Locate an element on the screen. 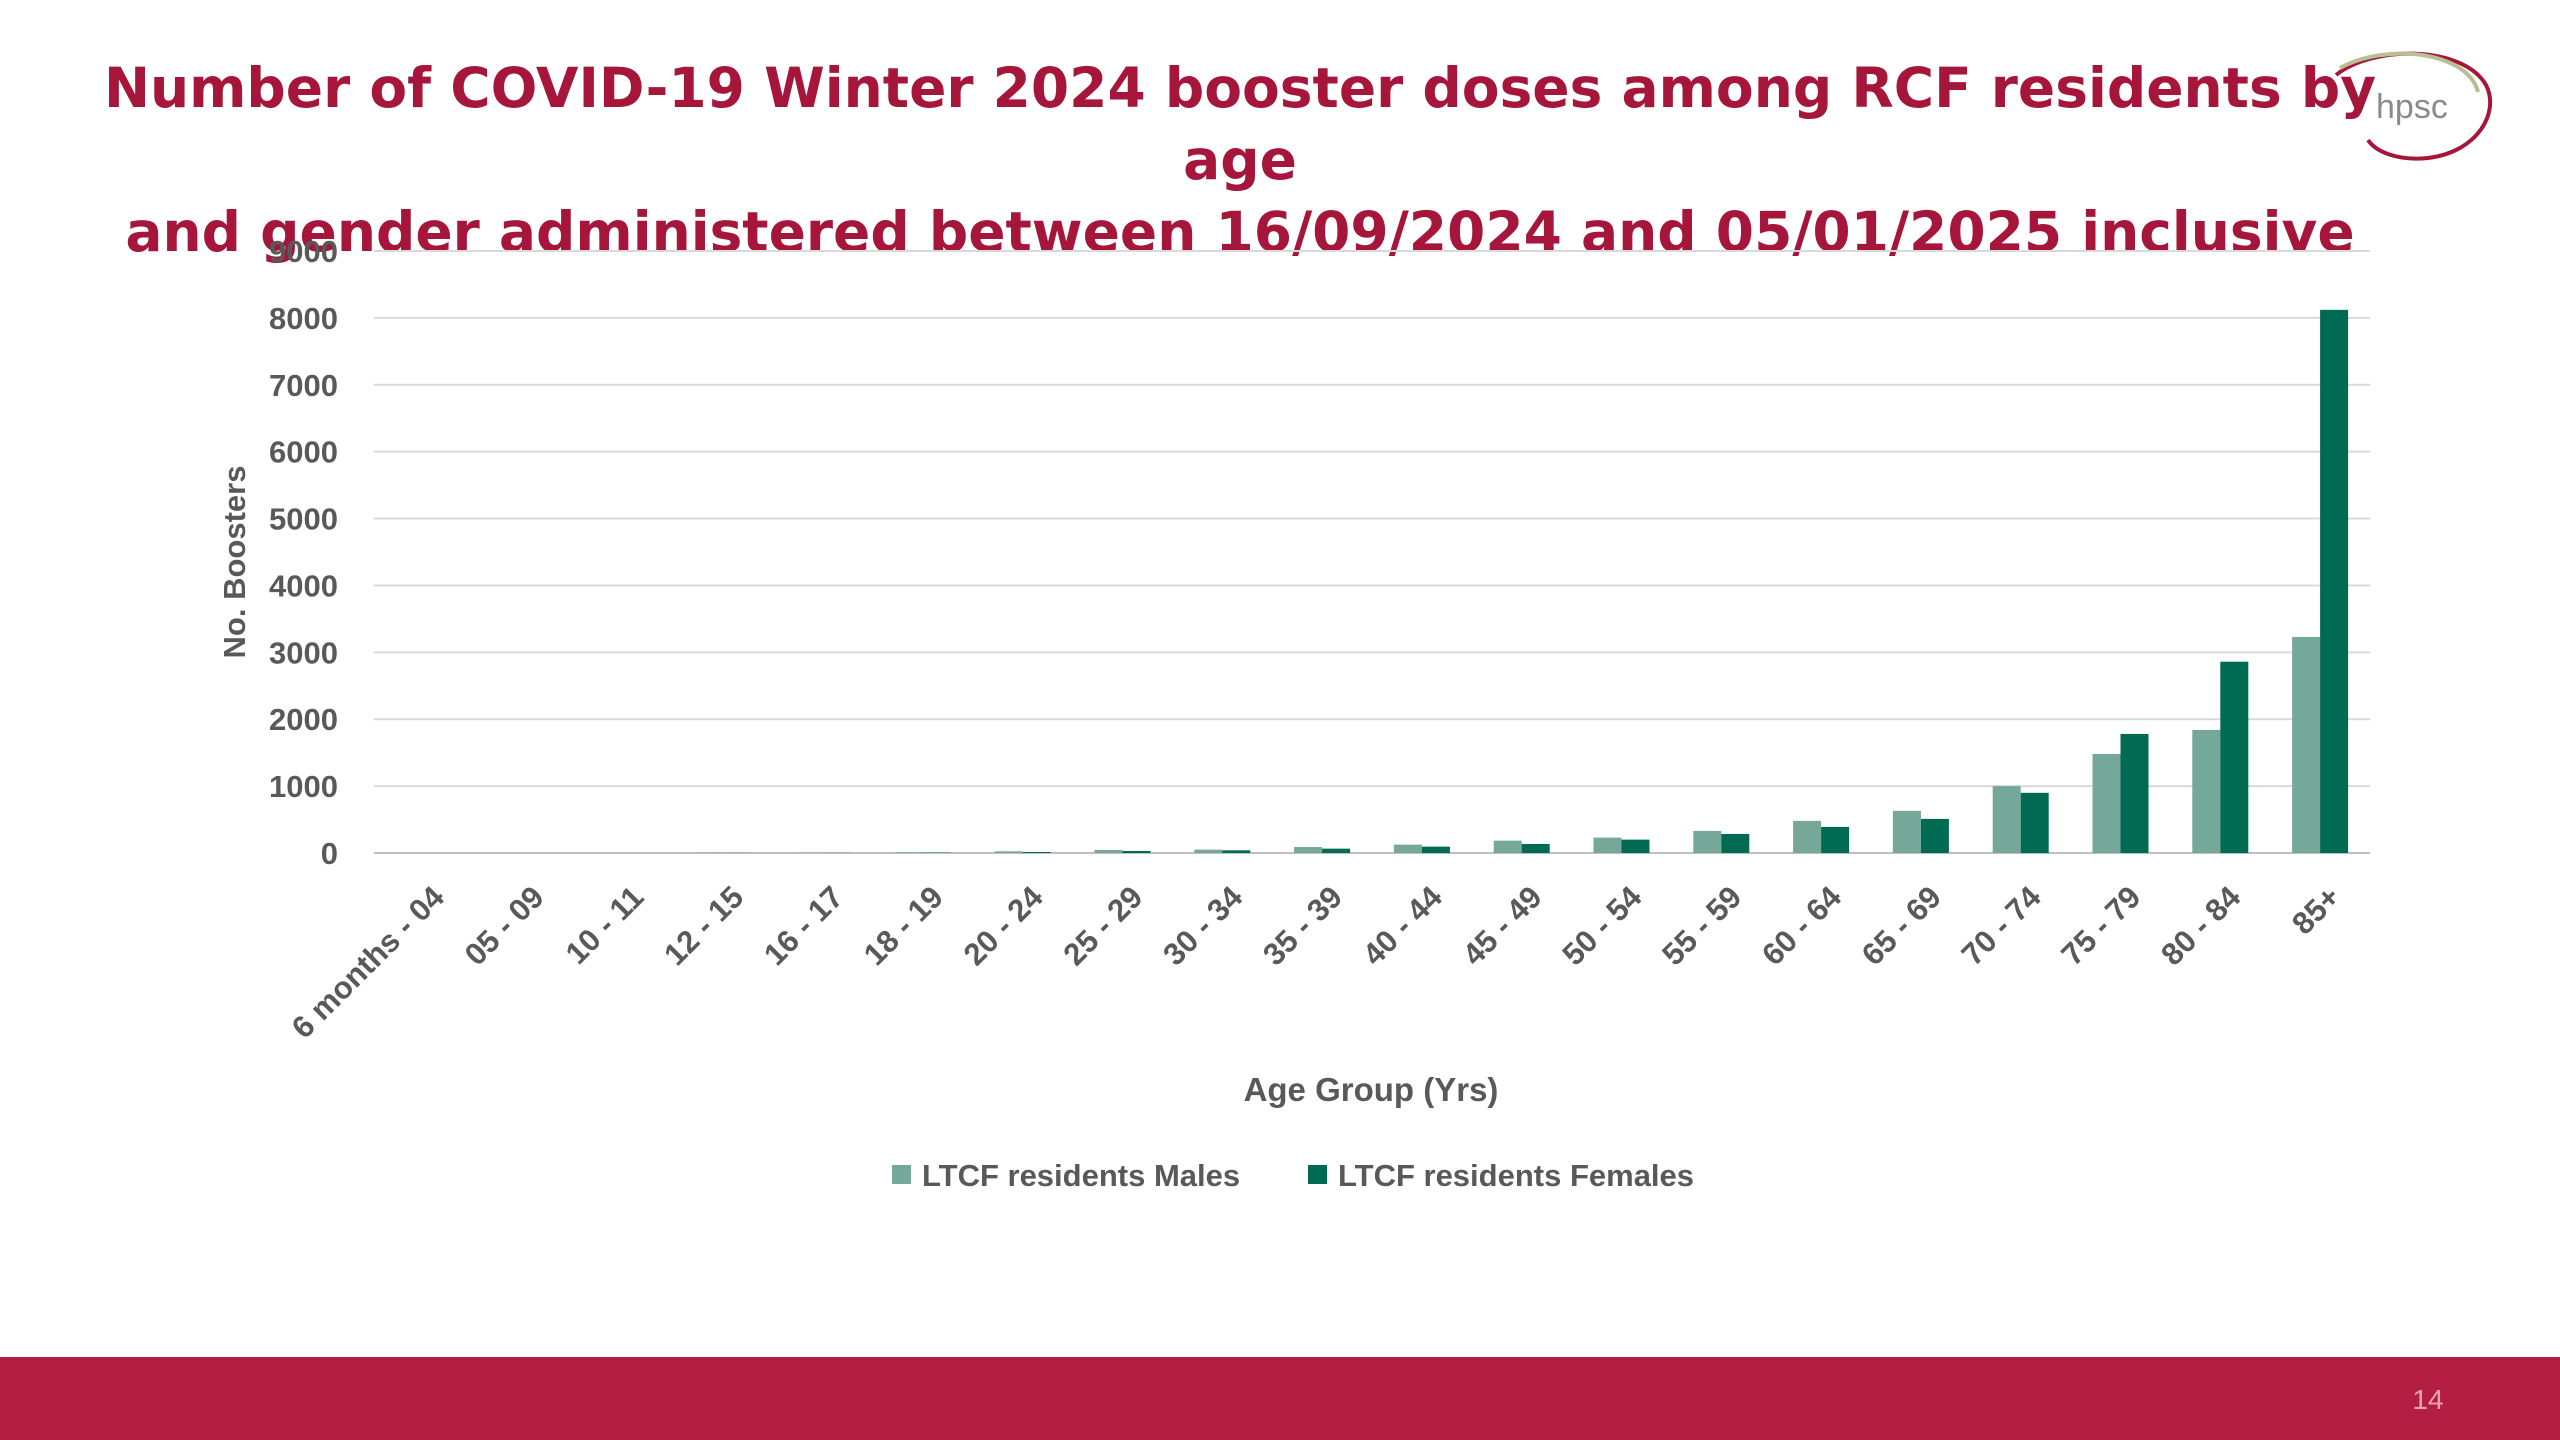  y-tick-label: 5000 is located at coordinates (303, 519).